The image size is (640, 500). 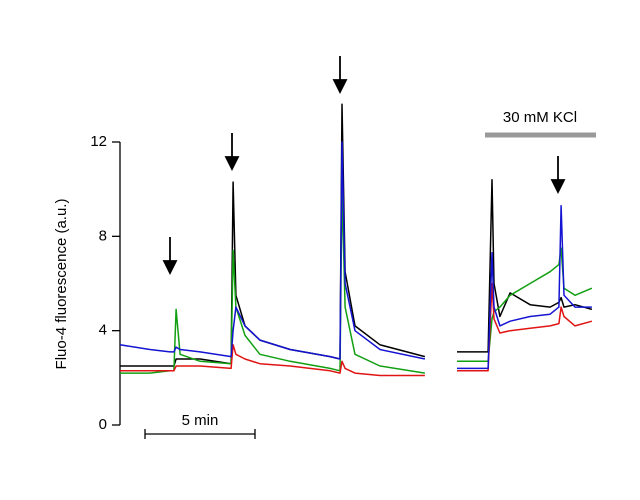 I want to click on scale-bar, so click(x=200, y=434).